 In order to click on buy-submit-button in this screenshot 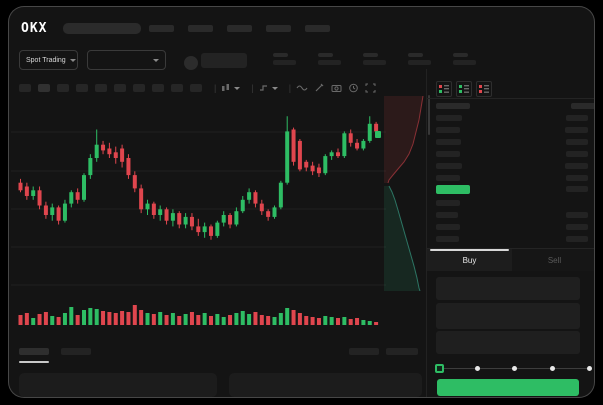, I will do `click(508, 387)`.